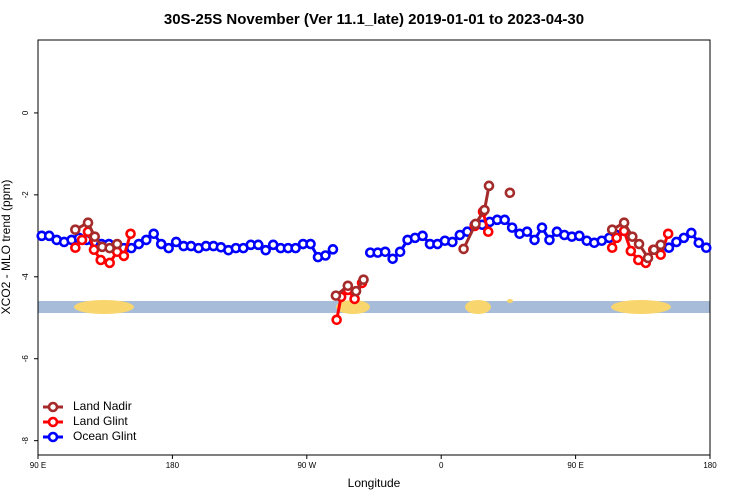 The width and height of the screenshot is (750, 500). What do you see at coordinates (25, 195) in the screenshot?
I see `y-tick-label: -2` at bounding box center [25, 195].